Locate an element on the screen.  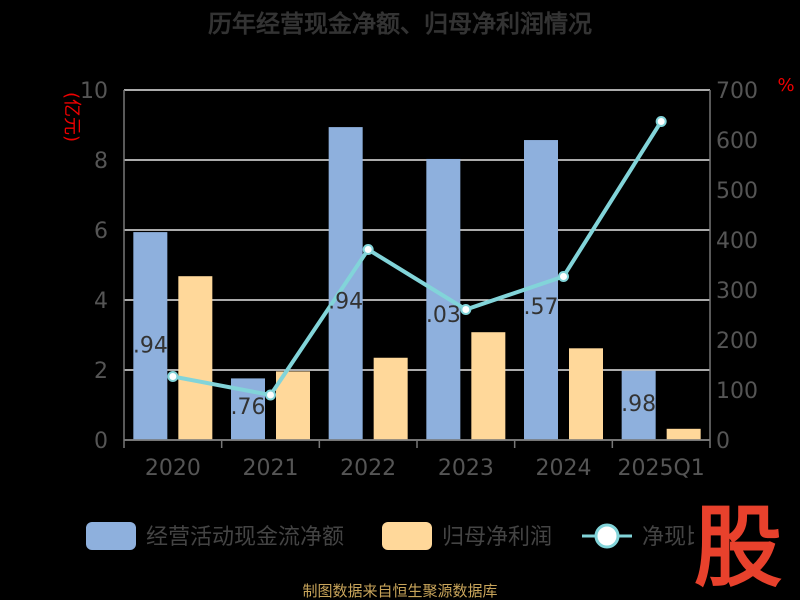
category-label: 2025Q1 is located at coordinates (661, 468).